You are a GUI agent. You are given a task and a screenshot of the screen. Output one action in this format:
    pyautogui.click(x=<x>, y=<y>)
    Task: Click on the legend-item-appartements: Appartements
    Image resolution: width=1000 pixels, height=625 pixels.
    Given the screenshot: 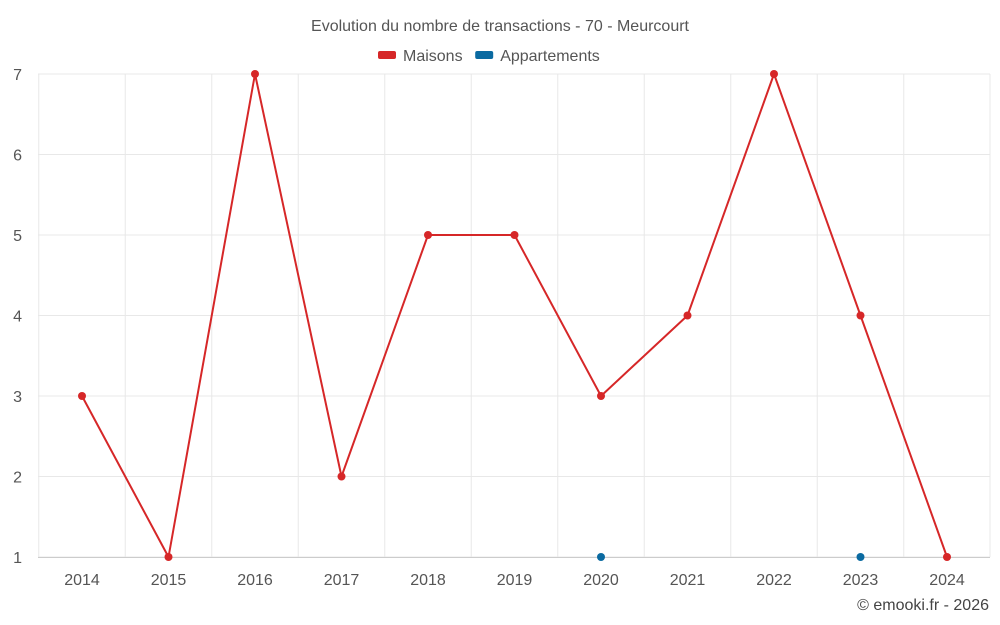 What is the action you would take?
    pyautogui.click(x=537, y=56)
    